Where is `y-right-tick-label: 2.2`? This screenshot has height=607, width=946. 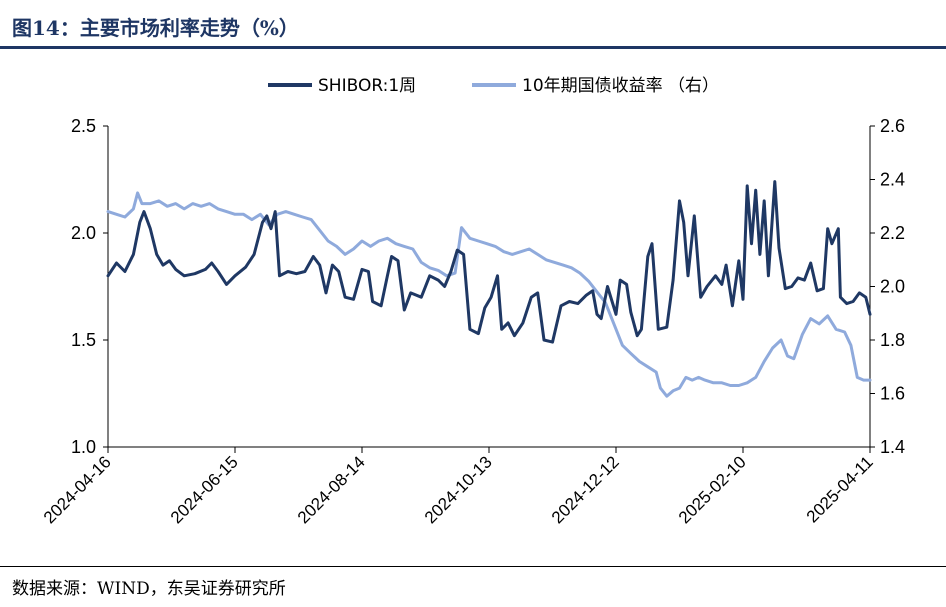 y-right-tick-label: 2.2 is located at coordinates (892, 233).